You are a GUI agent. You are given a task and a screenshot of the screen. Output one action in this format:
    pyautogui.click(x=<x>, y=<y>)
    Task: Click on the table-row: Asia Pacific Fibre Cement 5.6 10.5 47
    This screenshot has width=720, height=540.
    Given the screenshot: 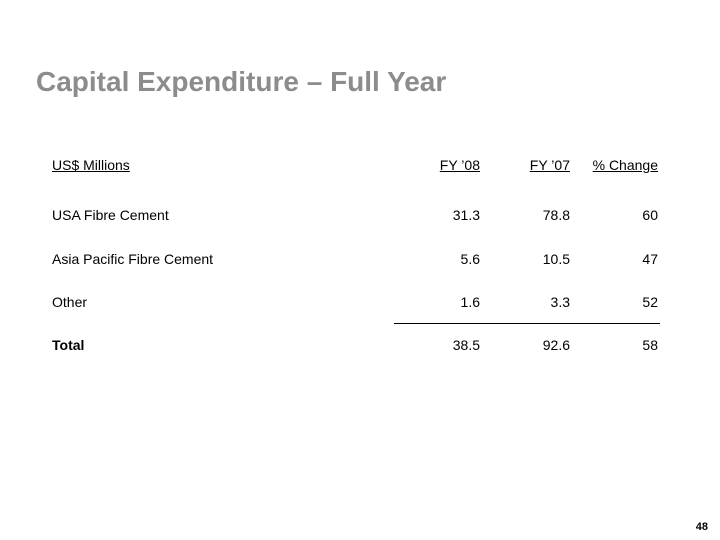 What is the action you would take?
    pyautogui.click(x=356, y=261)
    